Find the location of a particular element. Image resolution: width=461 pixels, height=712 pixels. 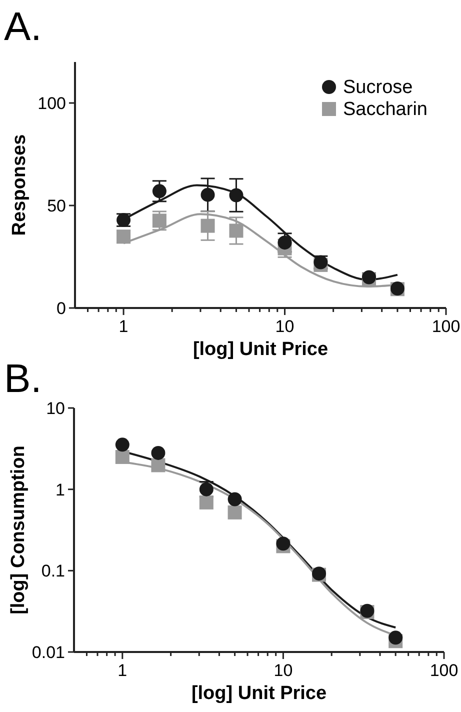

y-tick-label: 50 is located at coordinates (56, 206).